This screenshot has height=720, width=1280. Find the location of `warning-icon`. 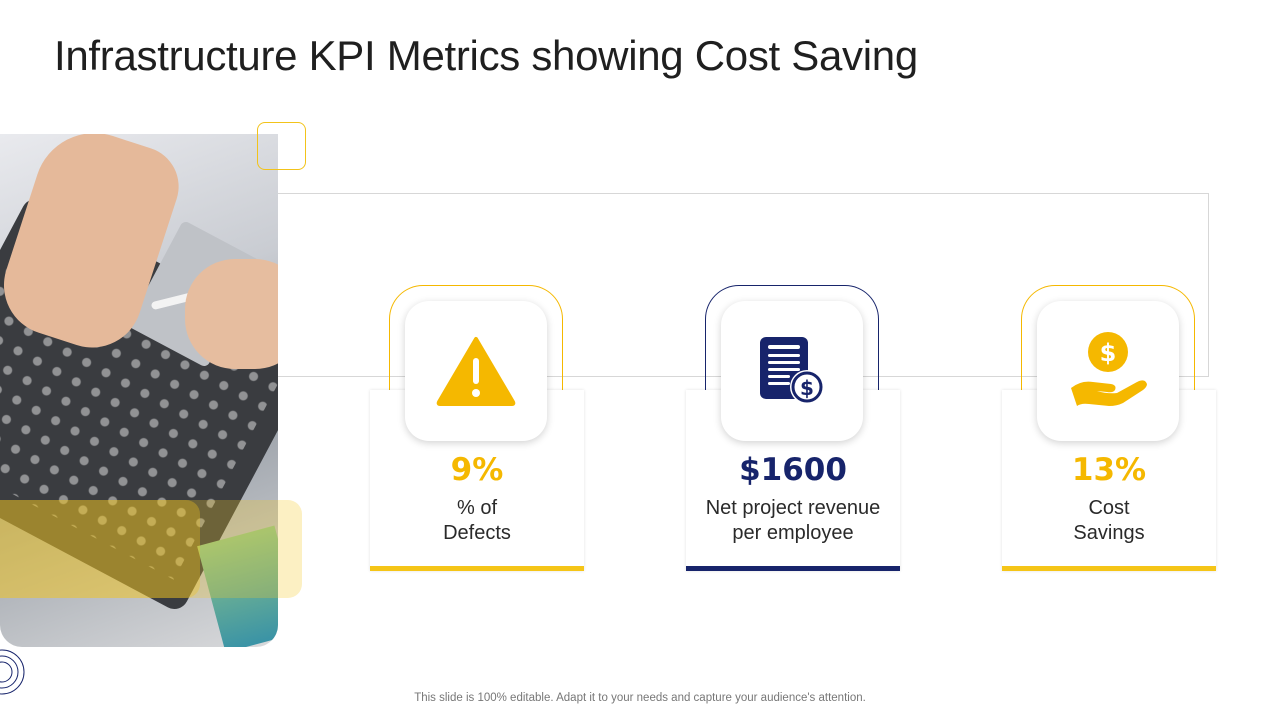

warning-icon is located at coordinates (476, 371).